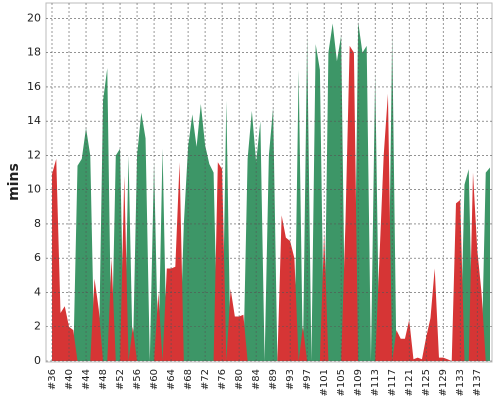 The width and height of the screenshot is (500, 400). Describe the element at coordinates (34, 17) in the screenshot. I see `y-tick-label: 20` at that location.